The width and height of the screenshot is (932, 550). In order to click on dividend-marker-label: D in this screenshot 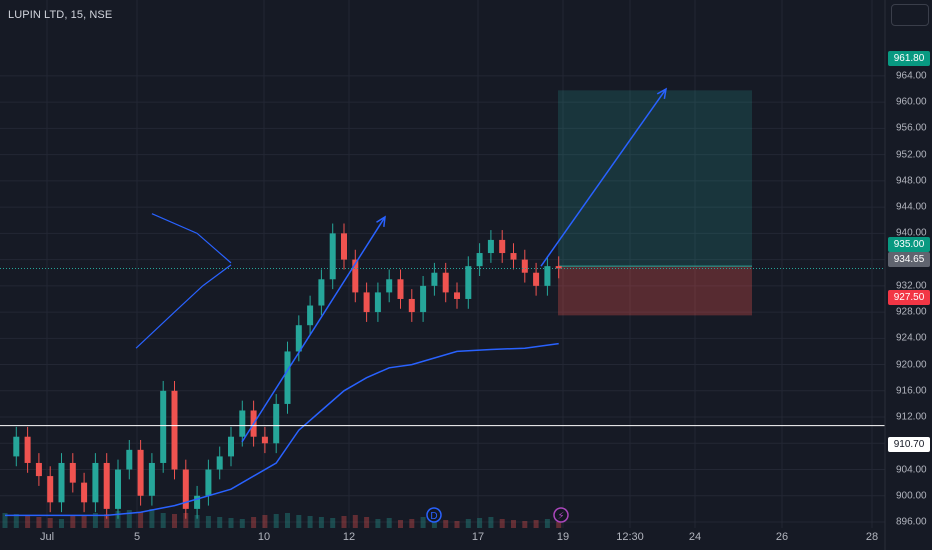, I will do `click(433, 516)`.